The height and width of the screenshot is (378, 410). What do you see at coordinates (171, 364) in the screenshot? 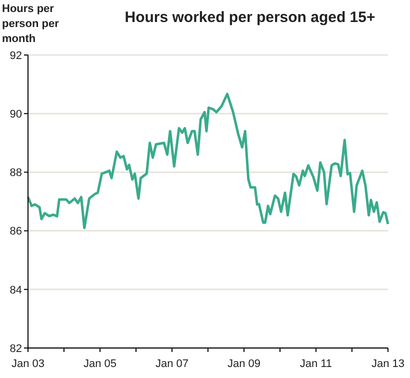
I see `x-tick-label: Jan 07` at bounding box center [171, 364].